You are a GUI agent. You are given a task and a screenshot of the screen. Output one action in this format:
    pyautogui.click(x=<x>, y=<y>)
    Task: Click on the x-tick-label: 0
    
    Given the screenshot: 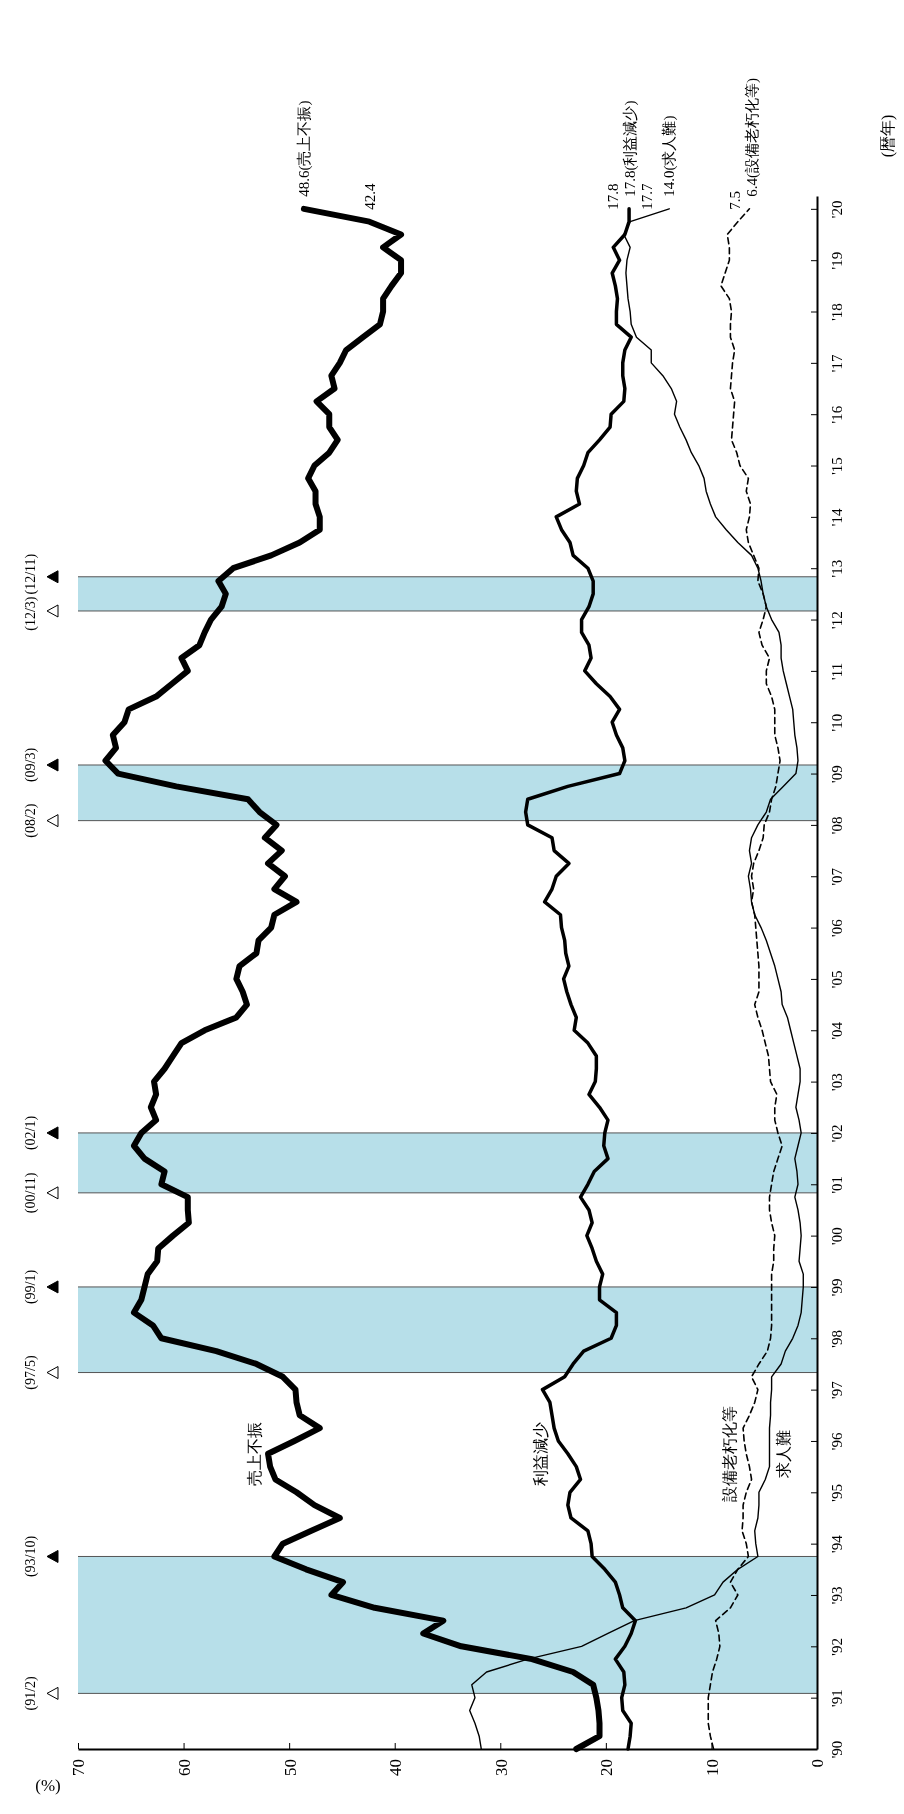 What is the action you would take?
    pyautogui.click(x=818, y=1763)
    